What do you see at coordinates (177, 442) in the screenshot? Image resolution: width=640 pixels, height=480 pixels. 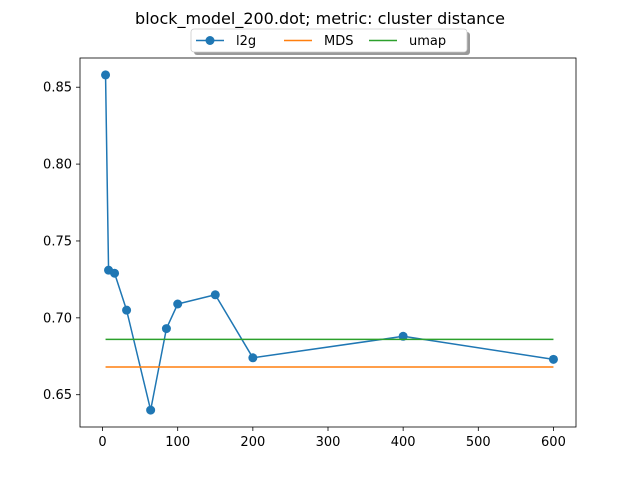 I see `x-tick-label: 100` at bounding box center [177, 442].